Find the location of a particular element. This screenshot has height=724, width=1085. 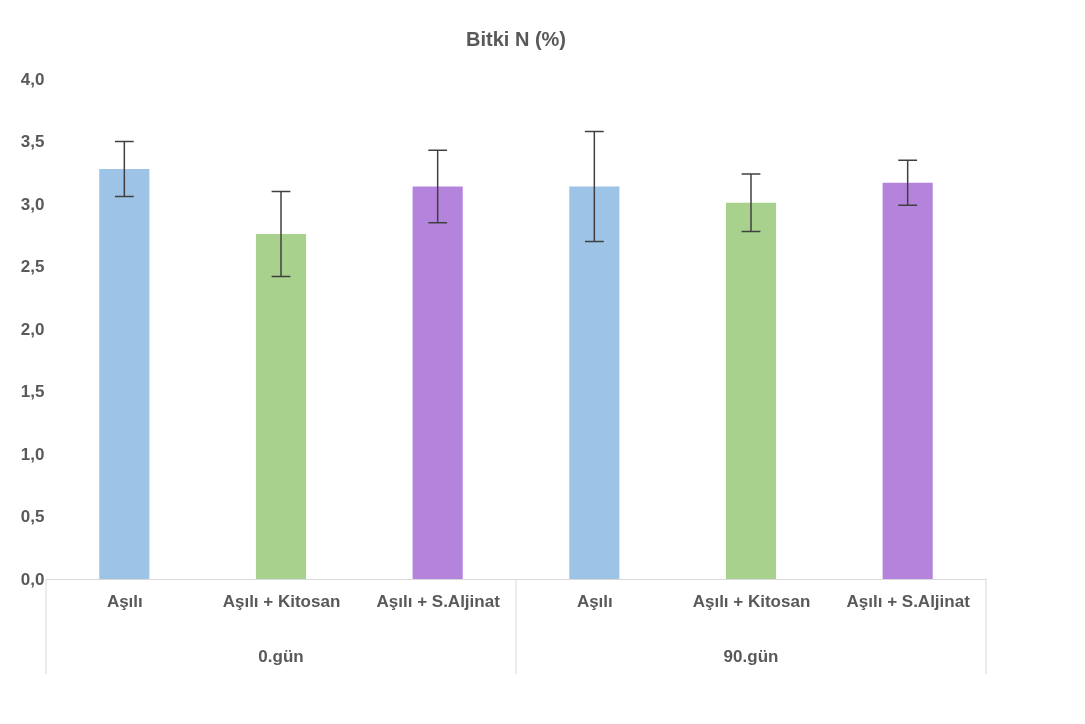

y-tick-label: 0,0 is located at coordinates (32, 579).